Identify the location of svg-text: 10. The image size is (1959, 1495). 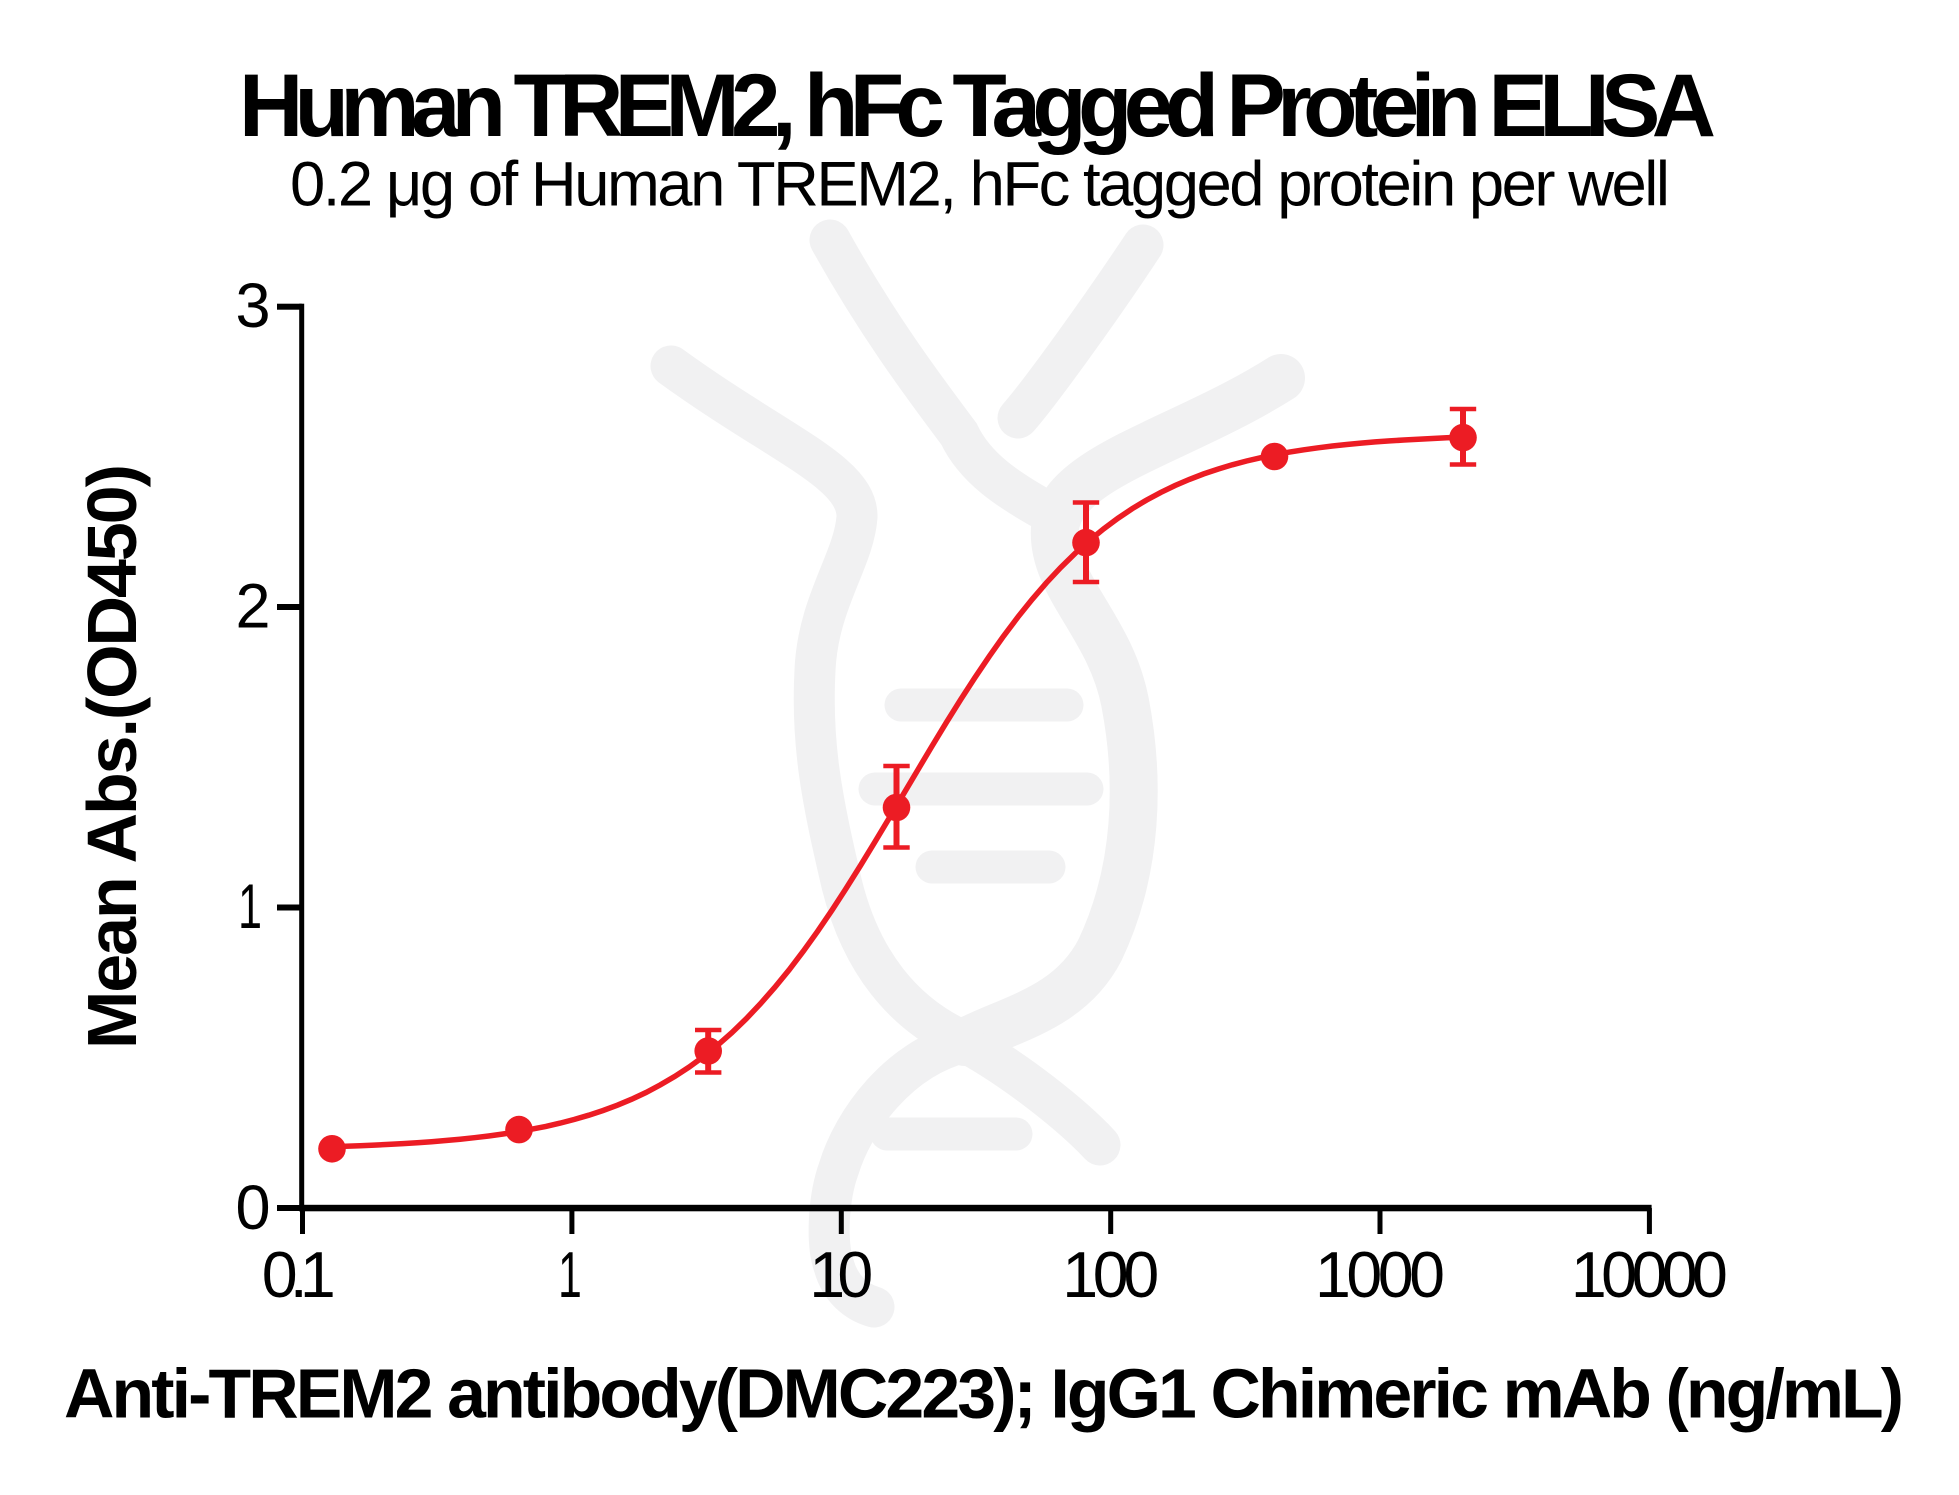
(841, 1275).